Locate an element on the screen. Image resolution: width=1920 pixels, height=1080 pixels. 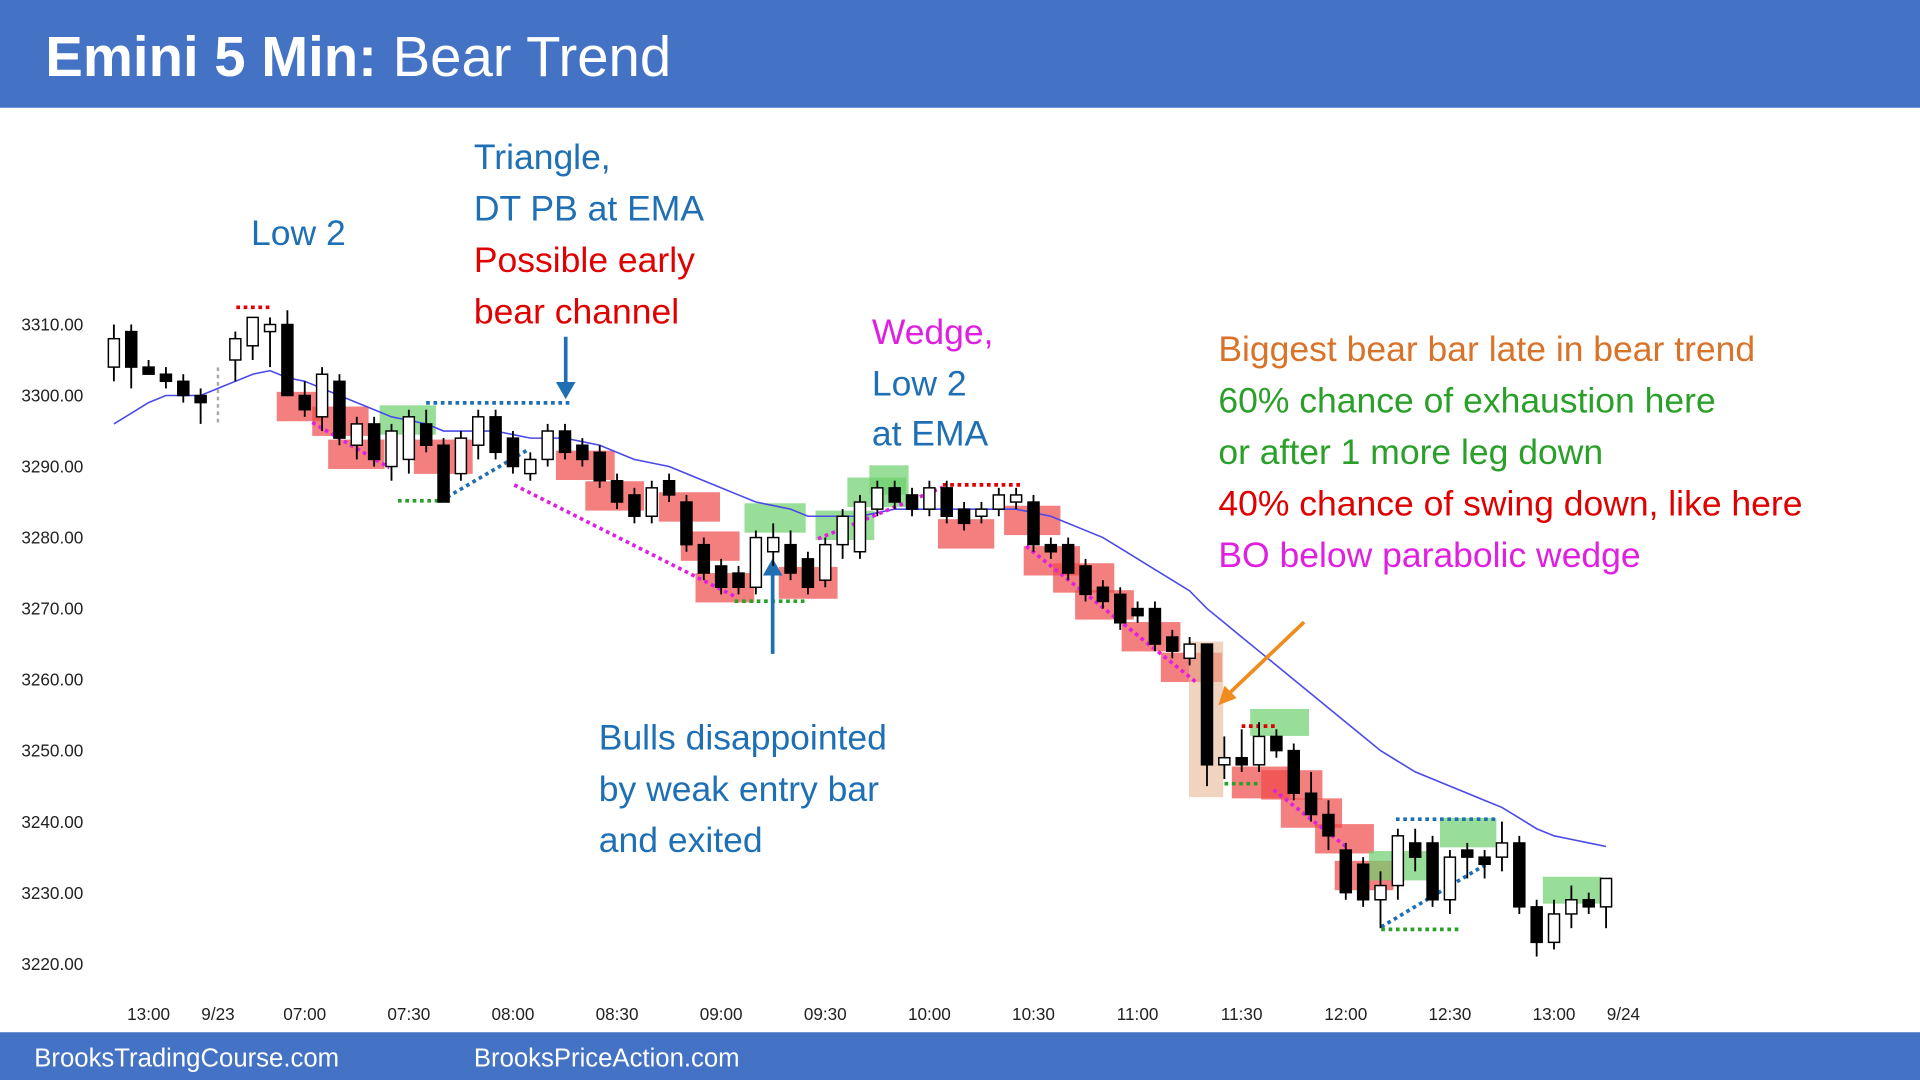
y-tick-label: 3260.00 is located at coordinates (52, 680).